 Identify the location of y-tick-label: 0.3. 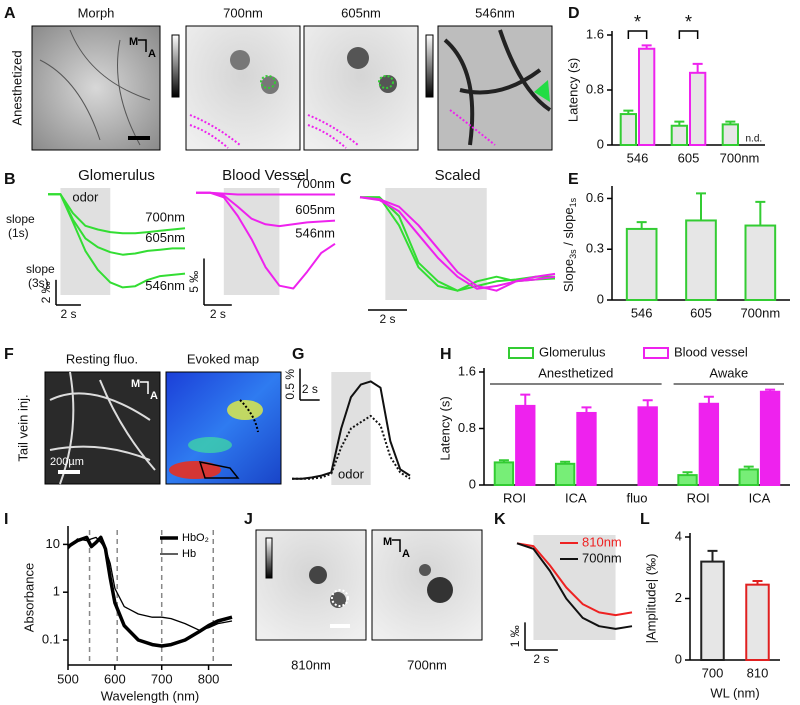
(595, 248).